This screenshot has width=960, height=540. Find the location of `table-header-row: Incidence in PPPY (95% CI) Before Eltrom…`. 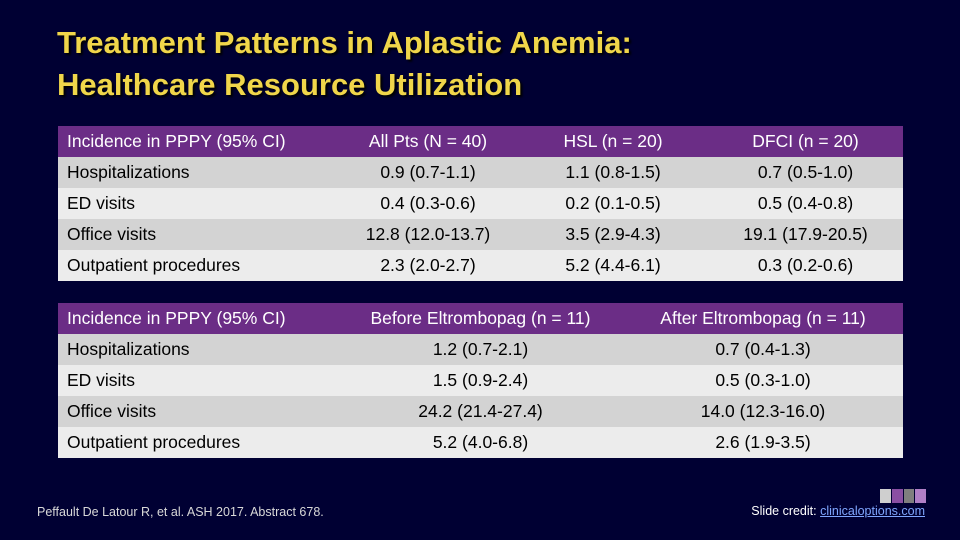

table-header-row: Incidence in PPPY (95% CI) Before Eltrom… is located at coordinates (480, 318).